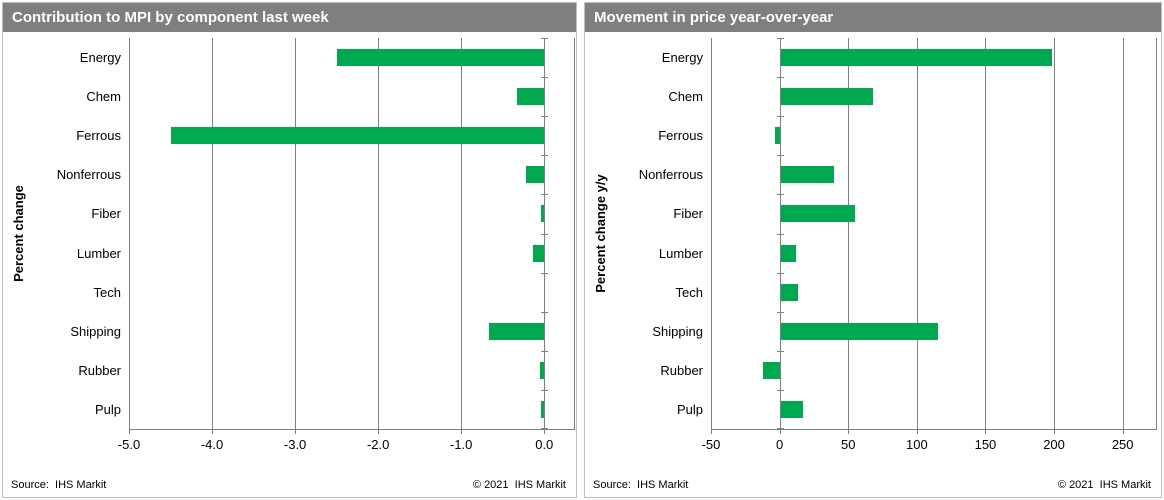 Image resolution: width=1164 pixels, height=500 pixels. Describe the element at coordinates (779, 444) in the screenshot. I see `x-tick-label: 0` at that location.